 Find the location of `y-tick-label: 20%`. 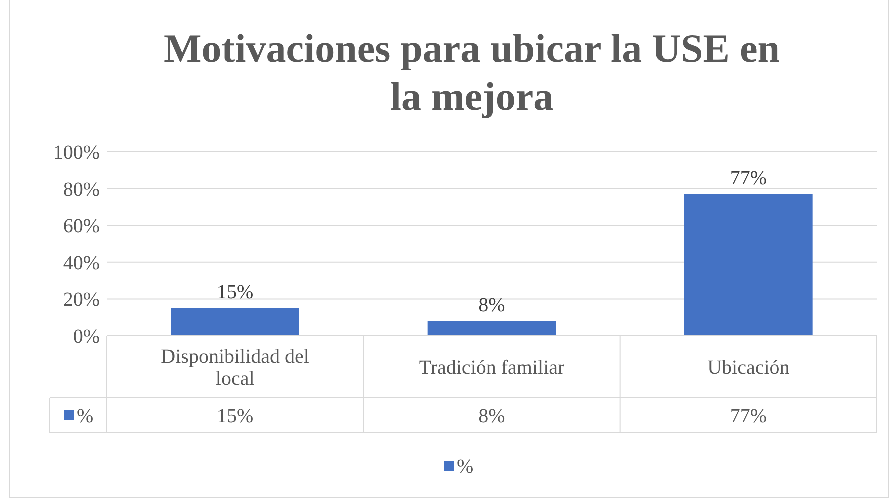

y-tick-label: 20% is located at coordinates (81, 300).